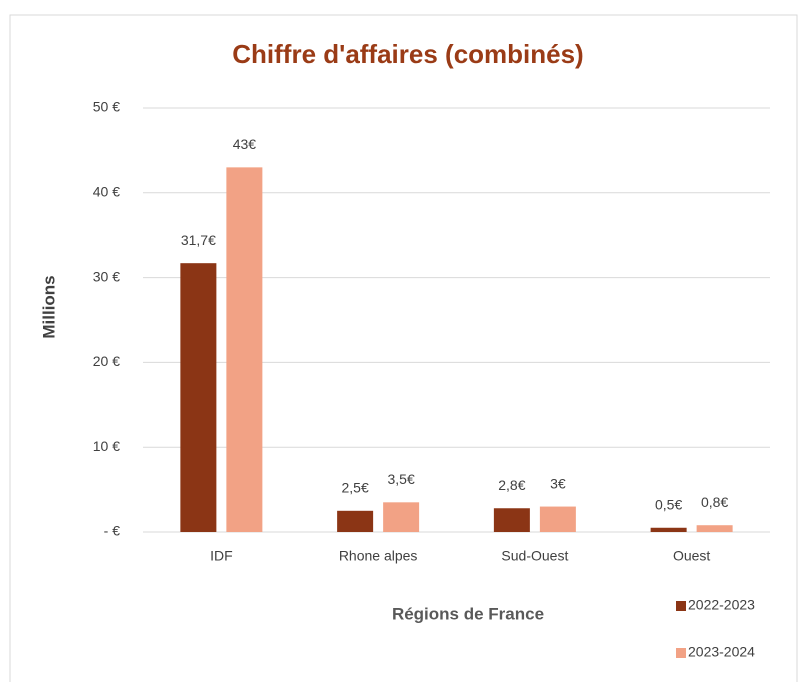 This screenshot has width=798, height=682. I want to click on y-tick-label: 10 €, so click(106, 446).